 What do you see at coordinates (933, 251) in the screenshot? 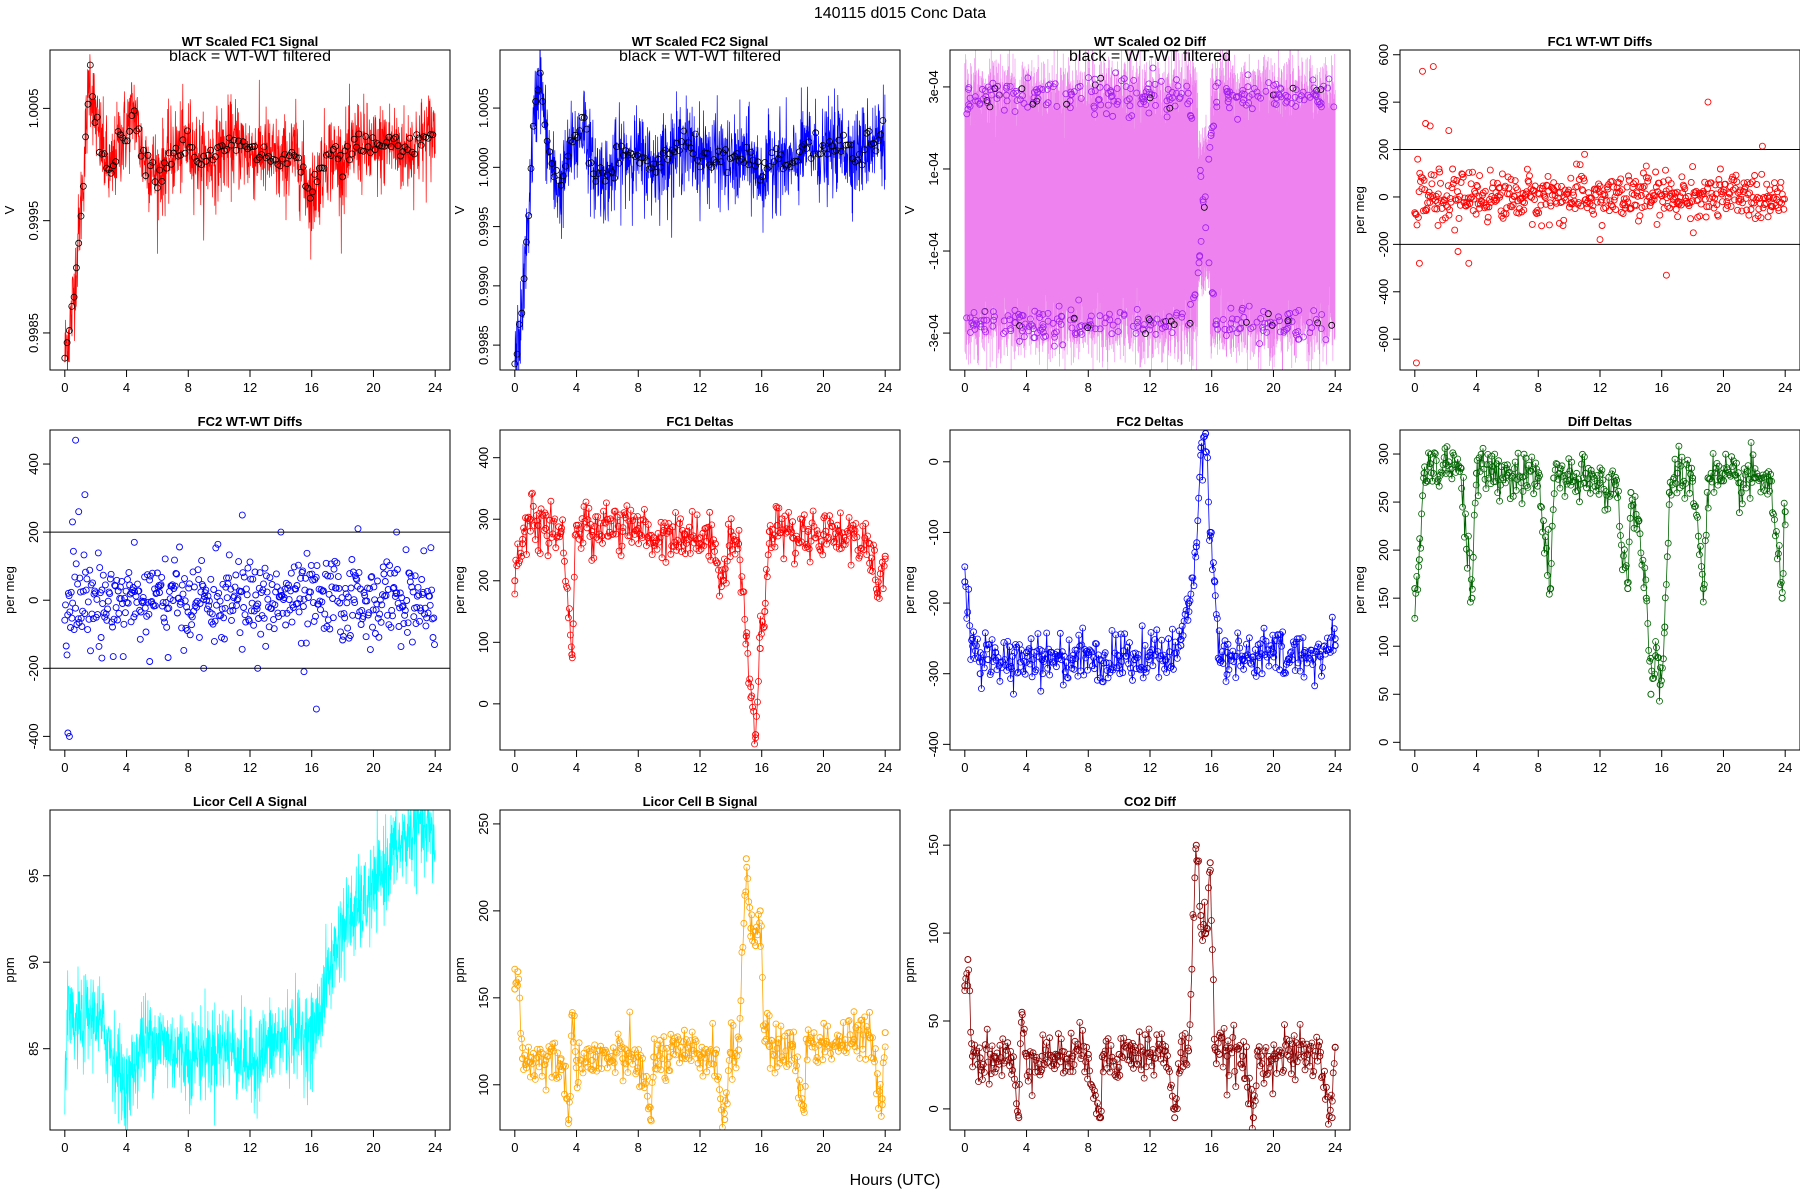
I see `y-tick-label: -1e-04` at bounding box center [933, 251].